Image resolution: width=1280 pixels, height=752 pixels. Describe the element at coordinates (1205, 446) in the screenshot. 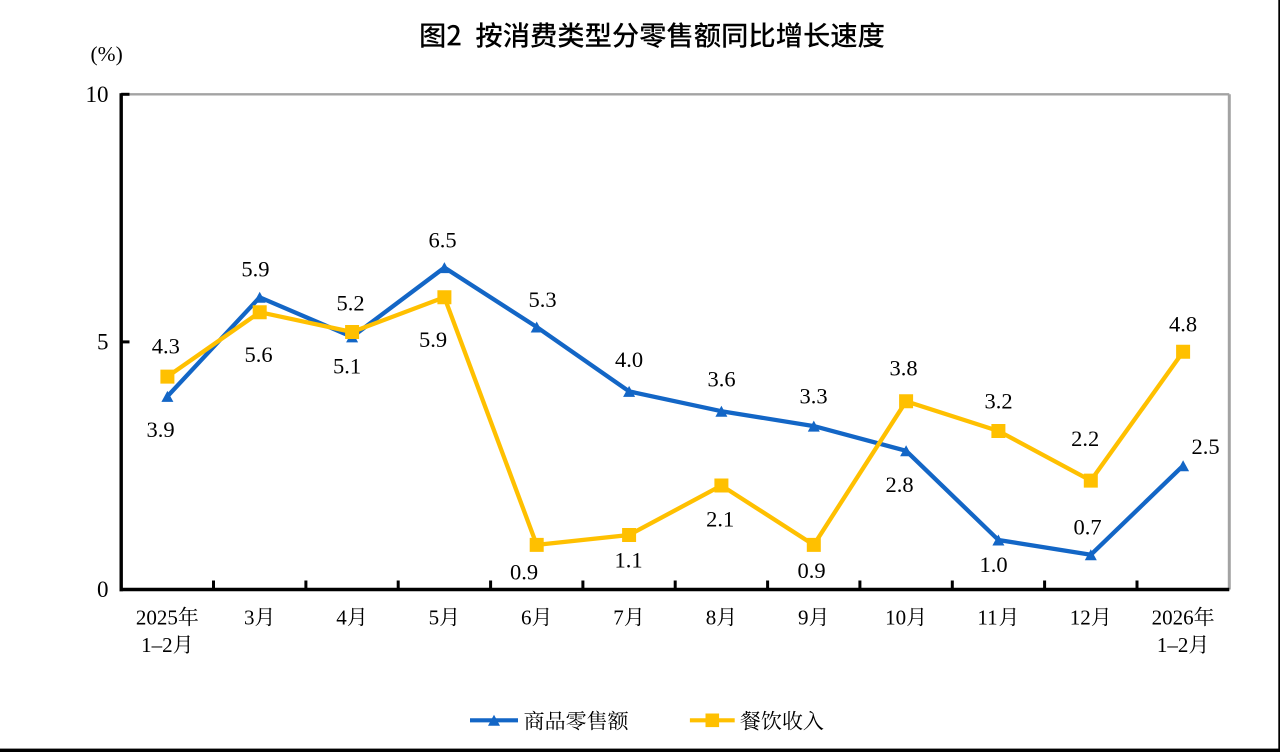

I see `svg-text: 2.5` at that location.